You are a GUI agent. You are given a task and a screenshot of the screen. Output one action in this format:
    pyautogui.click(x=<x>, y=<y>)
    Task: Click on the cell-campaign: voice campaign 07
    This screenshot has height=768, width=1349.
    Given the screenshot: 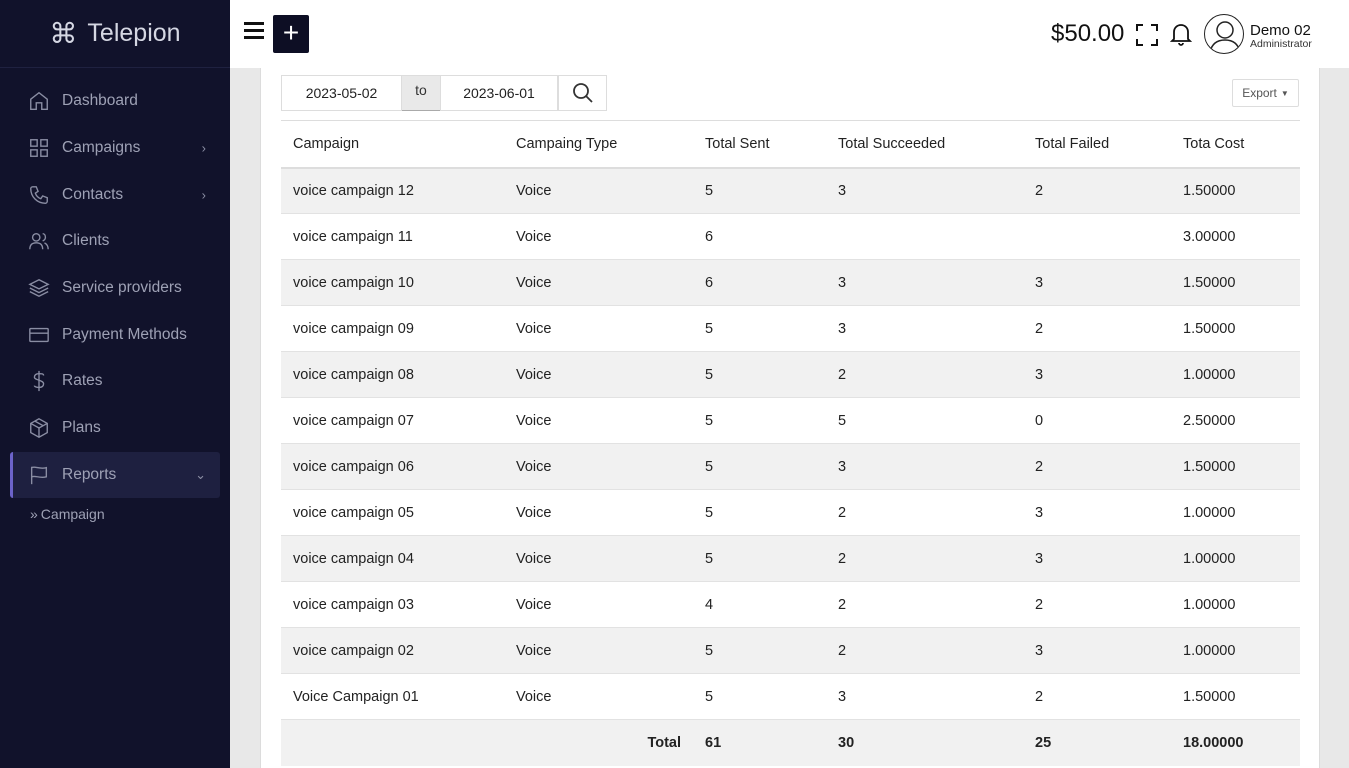 What is the action you would take?
    pyautogui.click(x=392, y=420)
    